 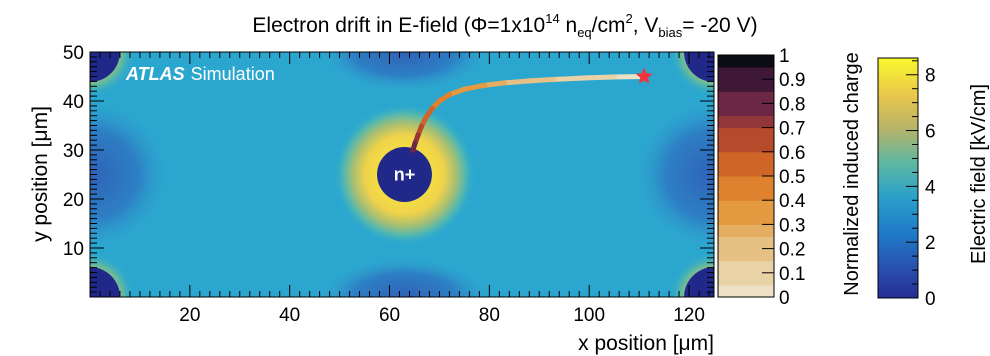 What do you see at coordinates (646, 343) in the screenshot?
I see `x-axis-label: x position [μm]` at bounding box center [646, 343].